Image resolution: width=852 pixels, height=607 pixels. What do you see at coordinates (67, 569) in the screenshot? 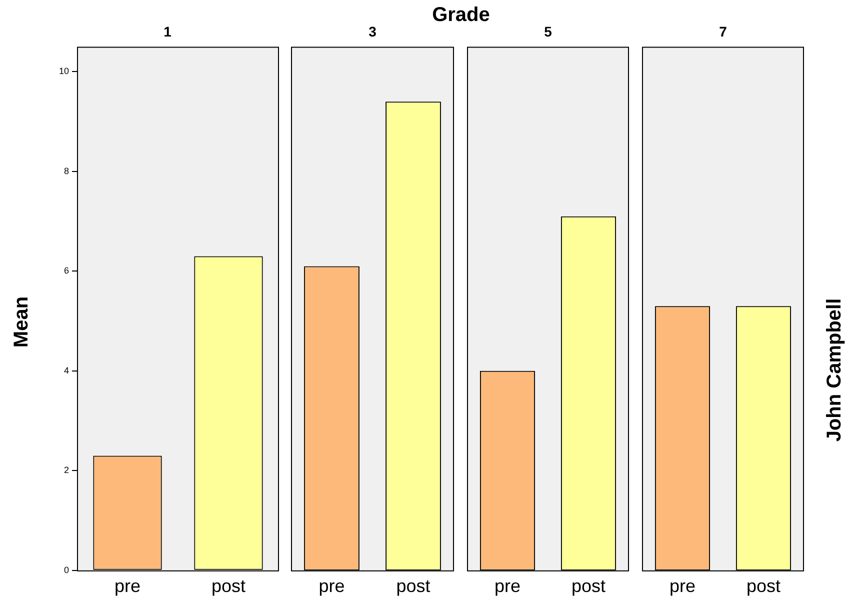
I see `y-tick-label: 0` at bounding box center [67, 569].